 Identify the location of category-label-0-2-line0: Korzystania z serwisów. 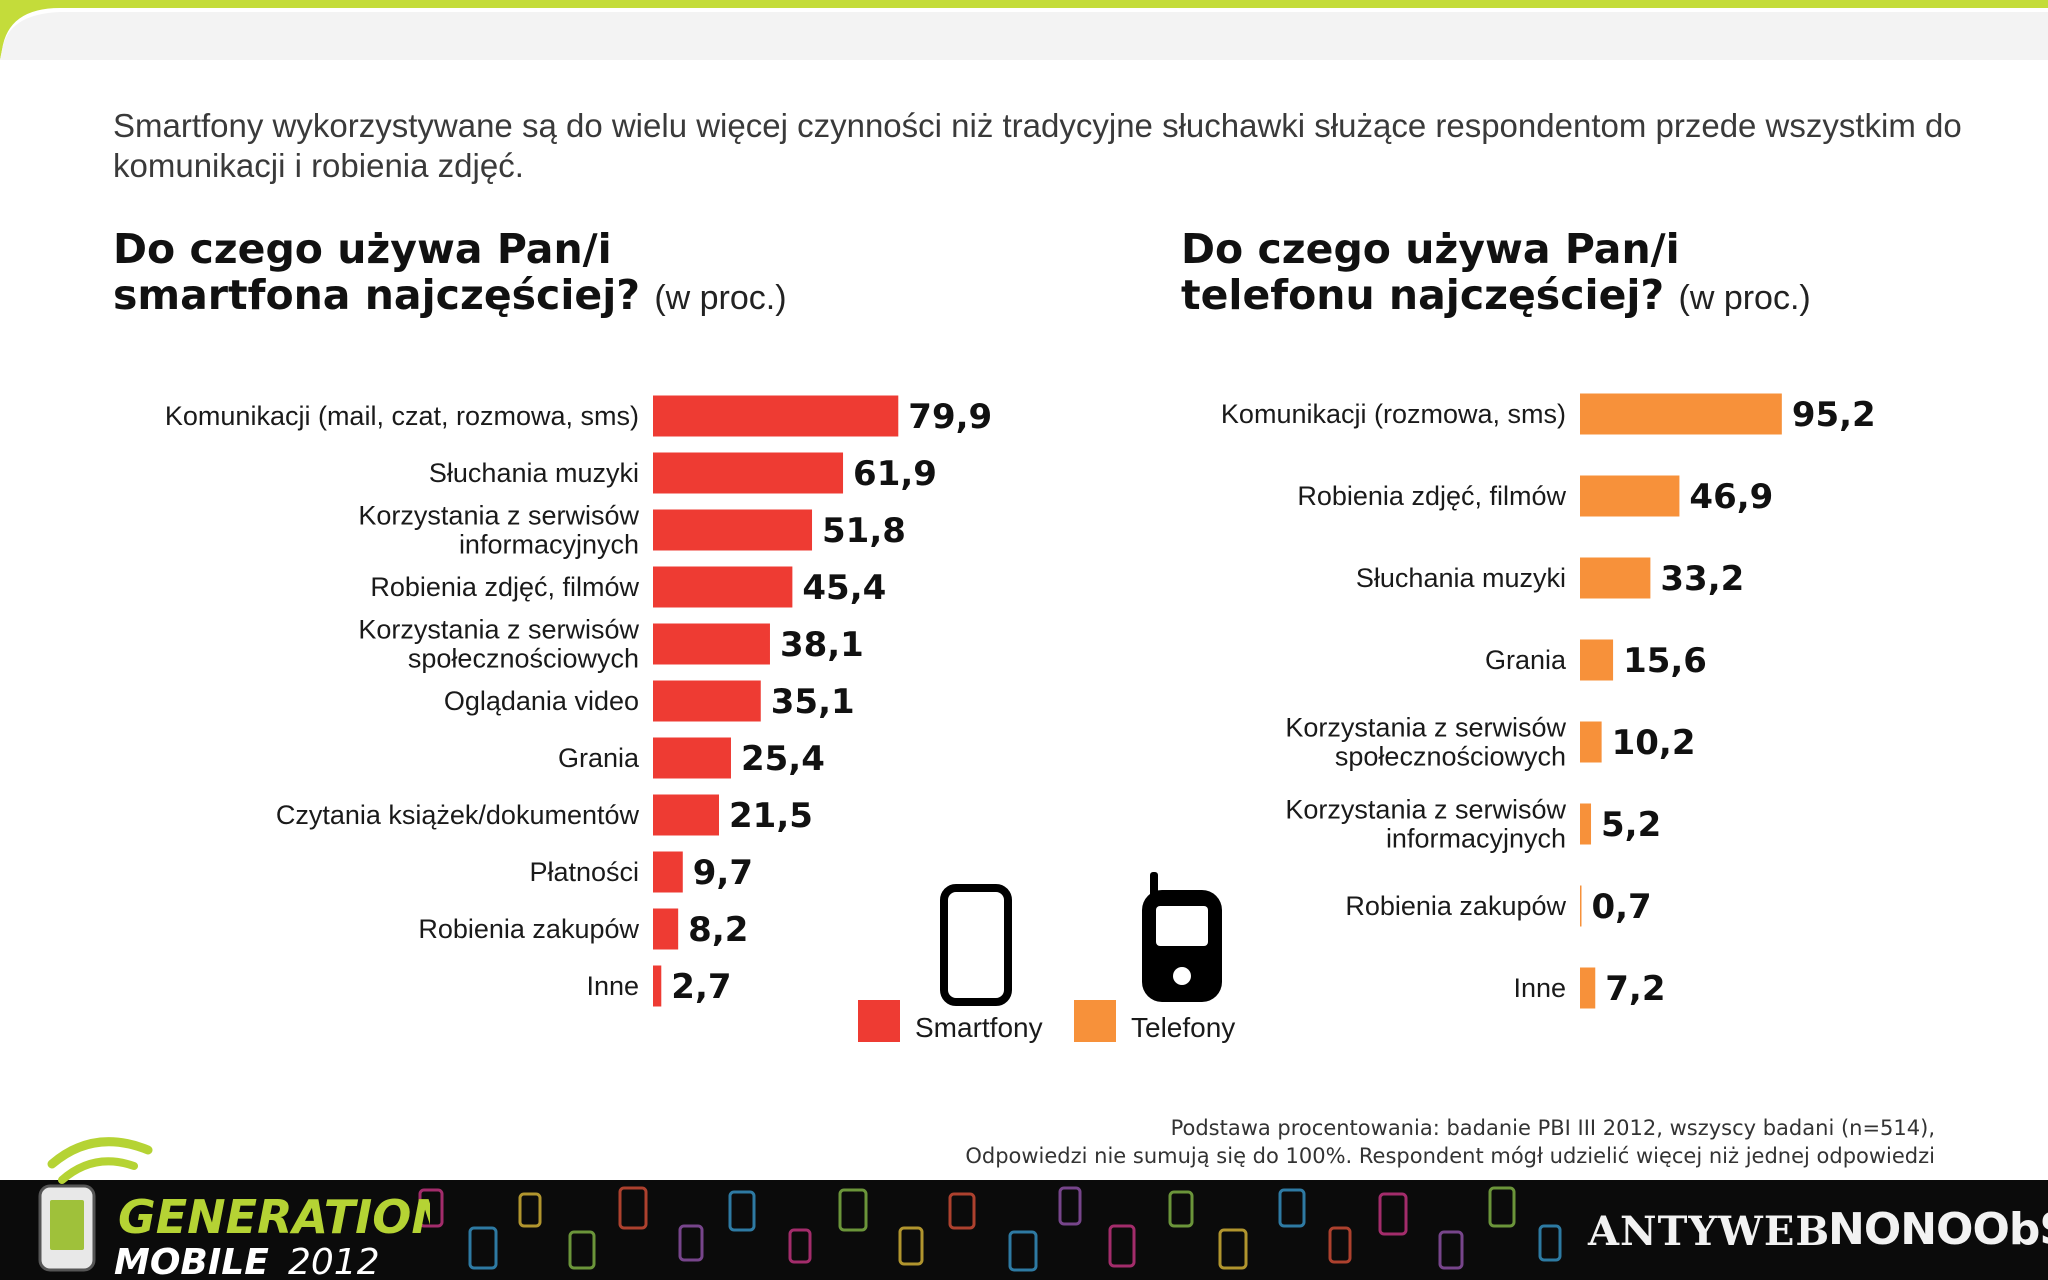
(498, 516).